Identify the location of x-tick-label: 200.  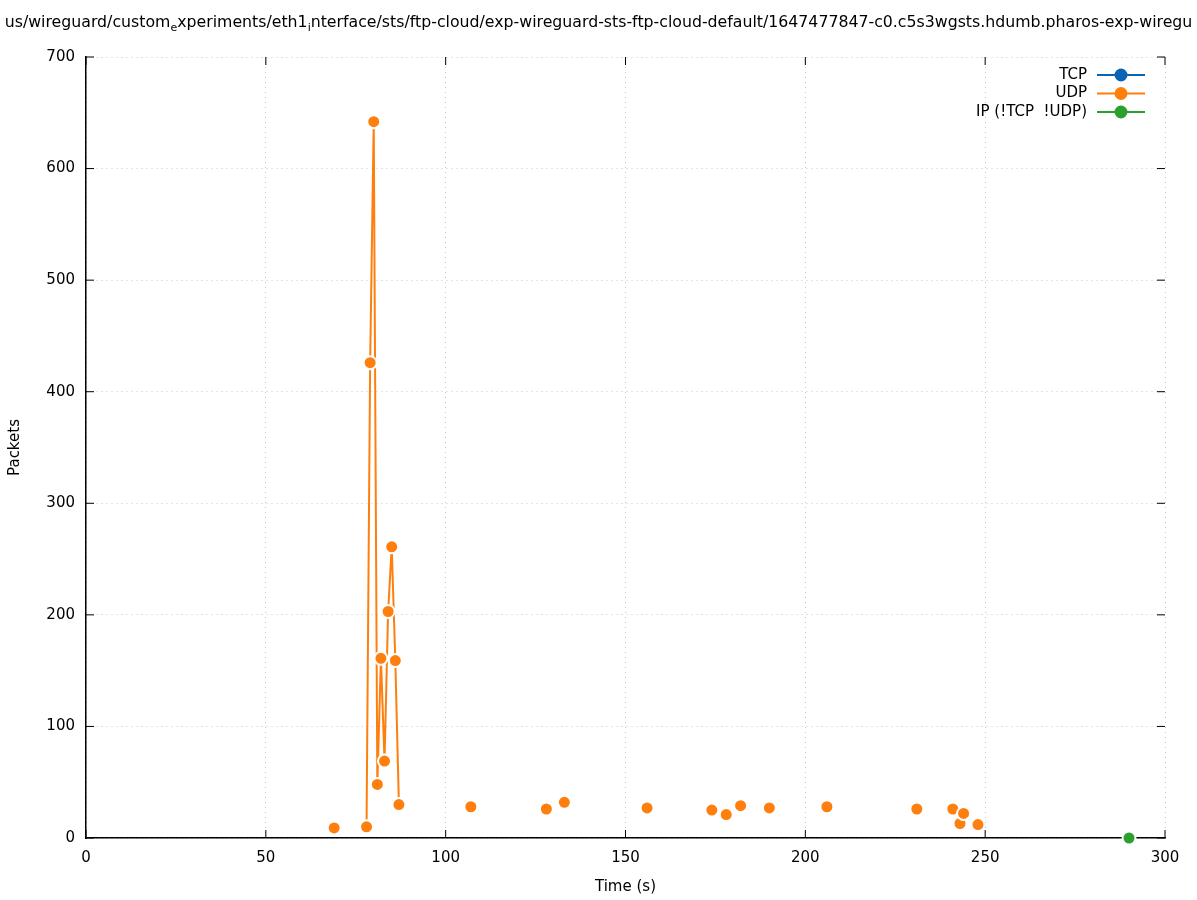
(805, 856).